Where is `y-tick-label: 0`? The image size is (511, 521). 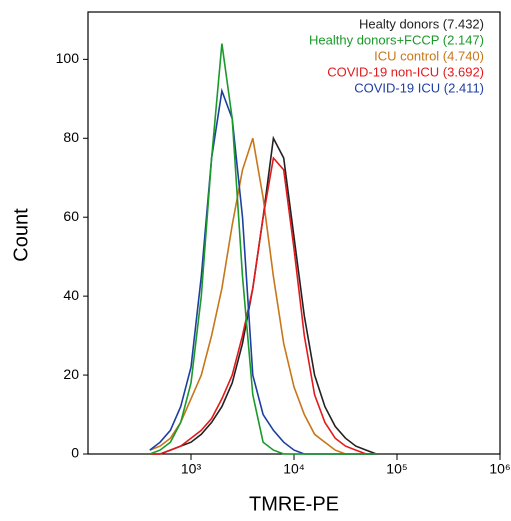 y-tick-label: 0 is located at coordinates (75, 453).